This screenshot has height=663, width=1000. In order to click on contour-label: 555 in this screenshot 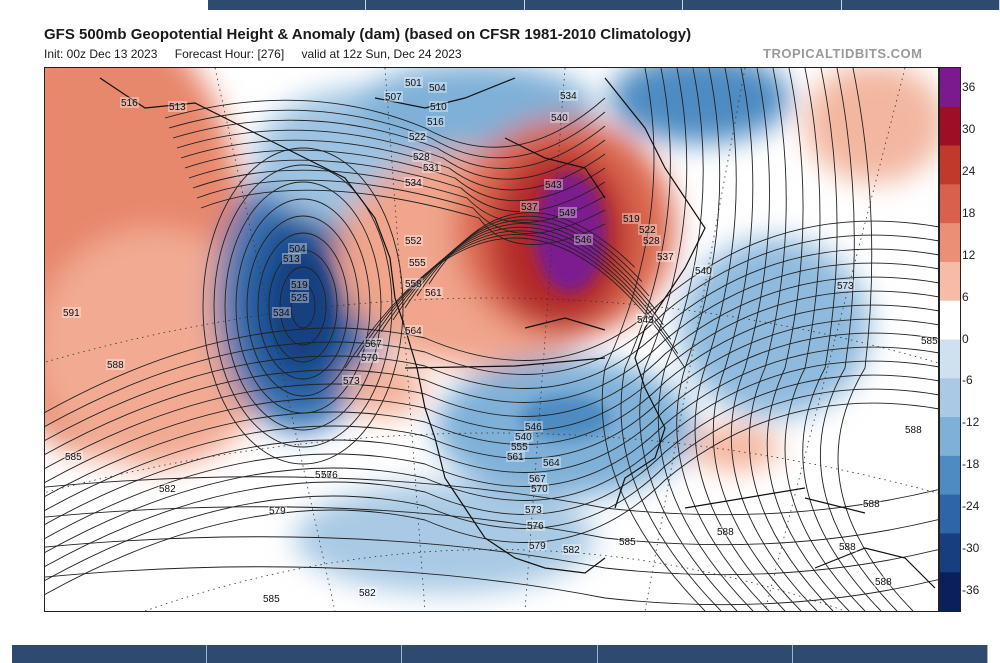, I will do `click(417, 263)`.